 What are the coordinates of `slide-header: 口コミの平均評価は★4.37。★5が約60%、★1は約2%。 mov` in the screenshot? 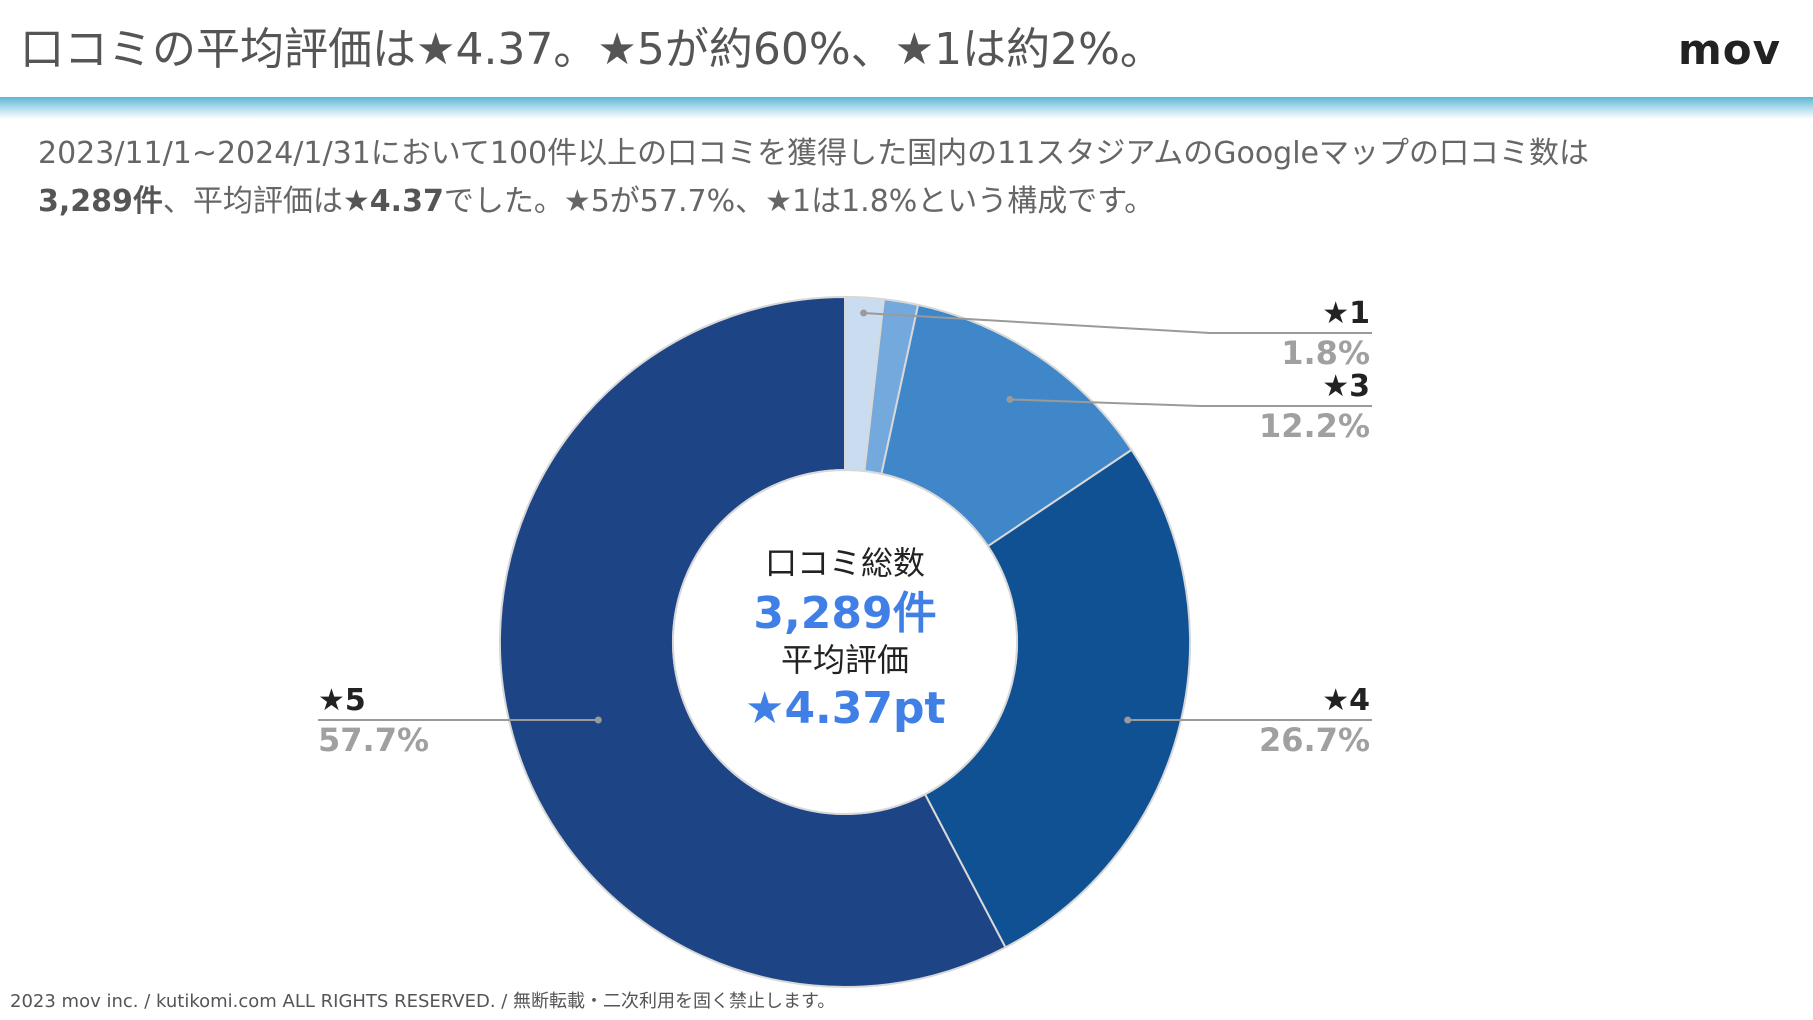 It's located at (906, 49).